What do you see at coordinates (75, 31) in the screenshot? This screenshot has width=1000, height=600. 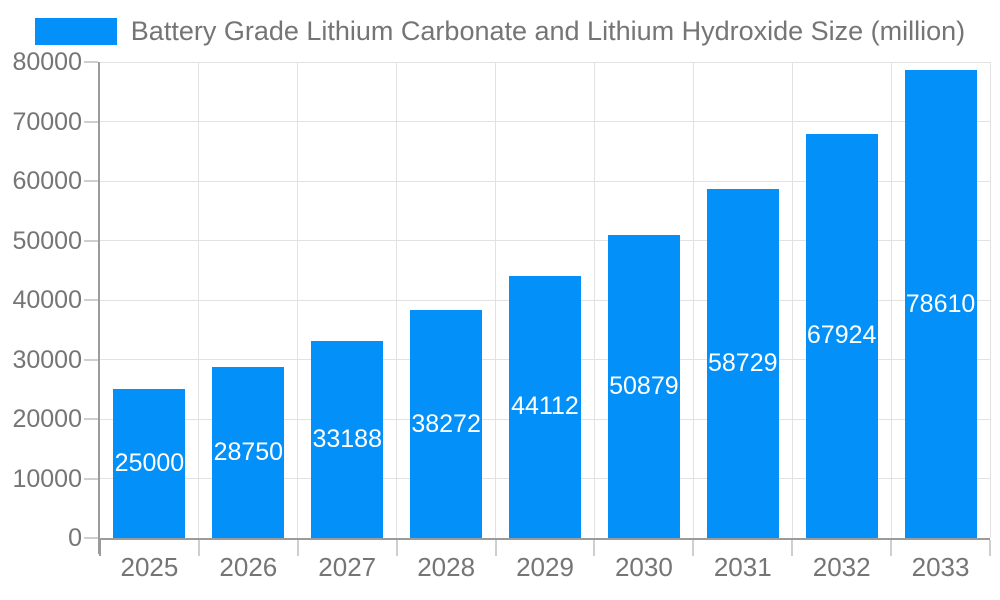 I see `legend-swatch` at bounding box center [75, 31].